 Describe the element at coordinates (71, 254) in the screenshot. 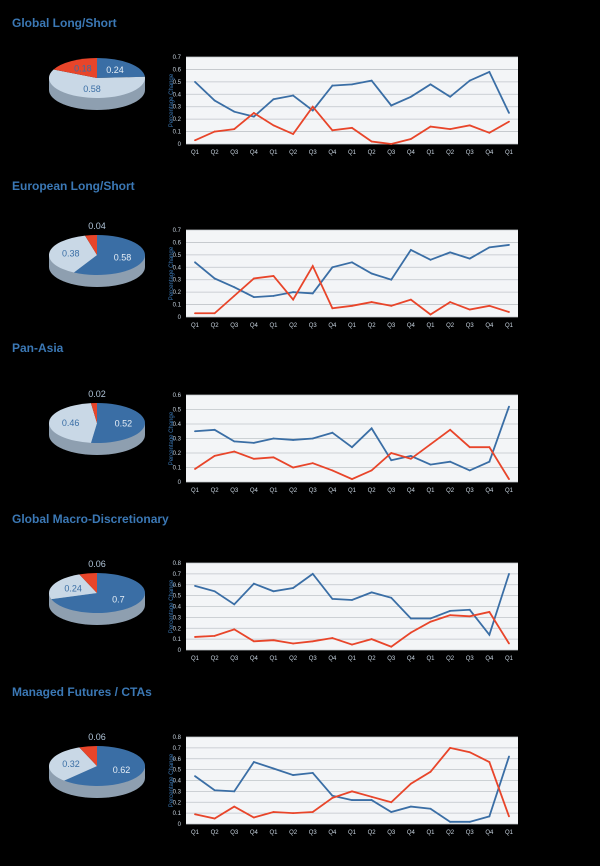

I see `pie-label: 0.38` at that location.